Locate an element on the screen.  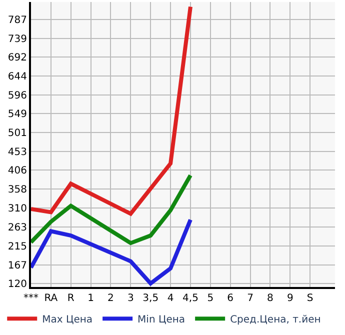
y-tick-label: 549 is located at coordinates (17, 114).